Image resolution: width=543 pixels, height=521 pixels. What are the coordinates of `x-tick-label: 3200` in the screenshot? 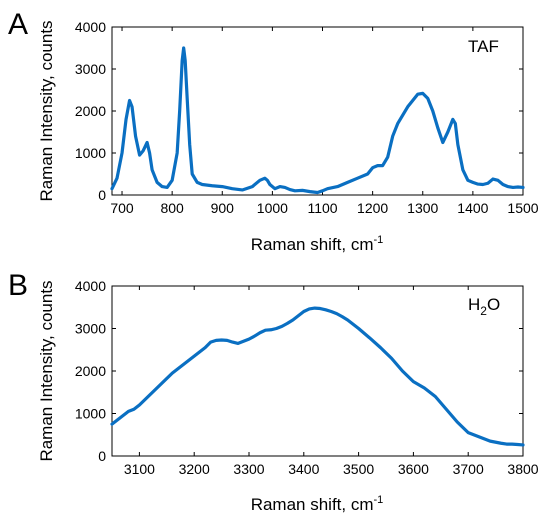 It's located at (194, 469).